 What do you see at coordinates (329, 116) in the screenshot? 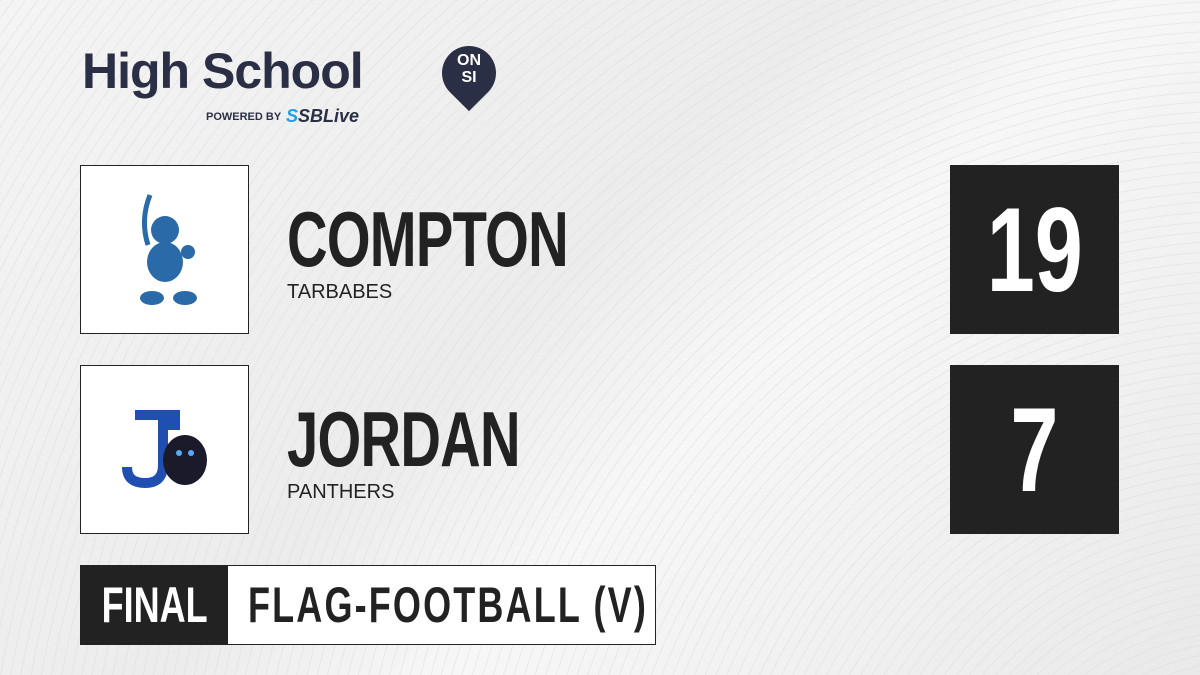
I see `sblive-wordmark: SBLive` at bounding box center [329, 116].